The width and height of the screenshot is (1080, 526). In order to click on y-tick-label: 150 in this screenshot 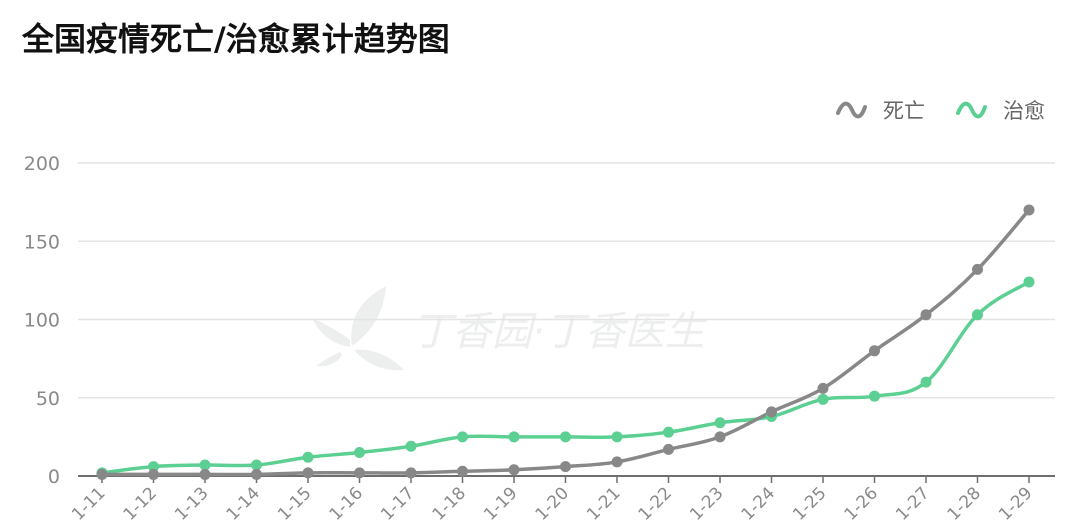, I will do `click(42, 242)`.